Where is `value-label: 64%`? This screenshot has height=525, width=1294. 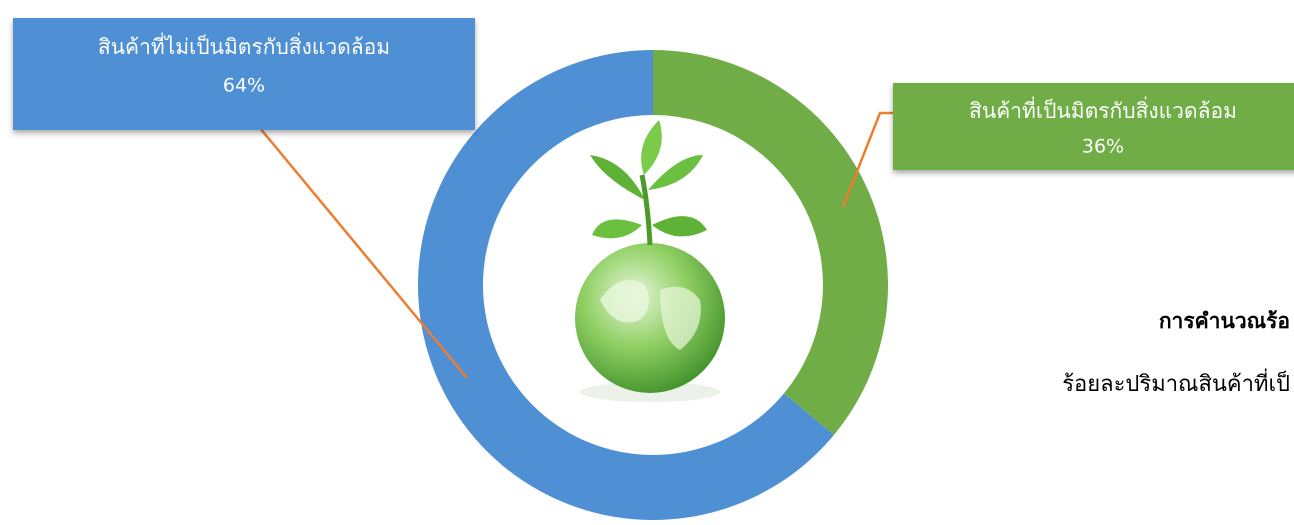 value-label: 64% is located at coordinates (244, 86).